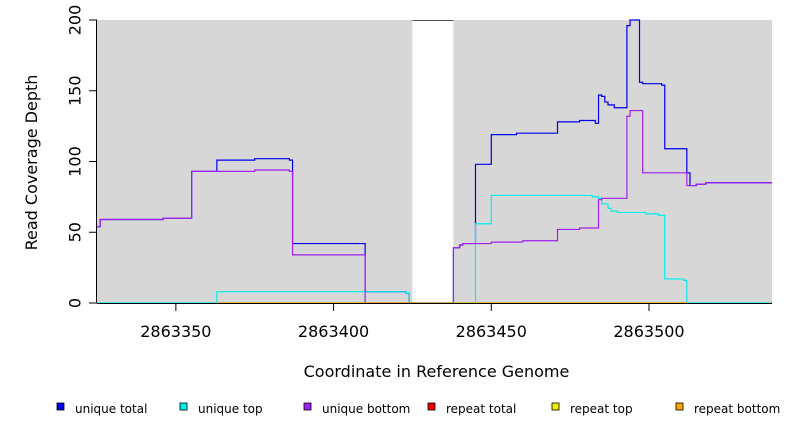  I want to click on y-tick-label: 0, so click(75, 303).